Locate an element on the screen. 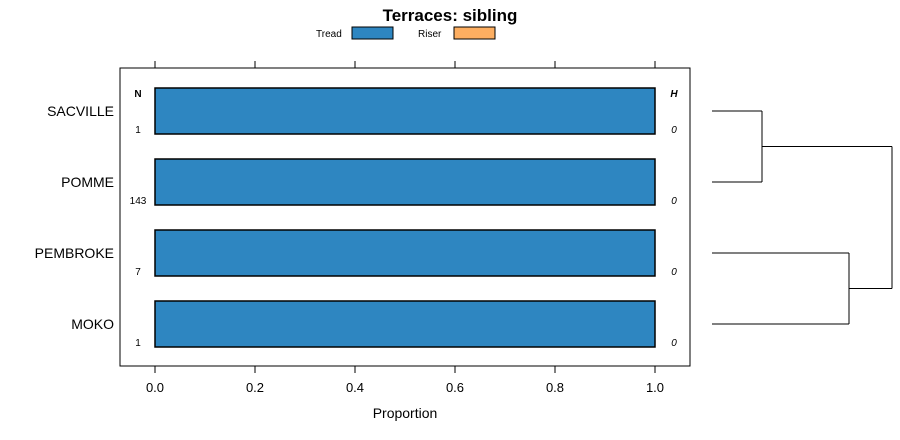 The width and height of the screenshot is (900, 440). category-label-moko: MOKO is located at coordinates (92, 324).